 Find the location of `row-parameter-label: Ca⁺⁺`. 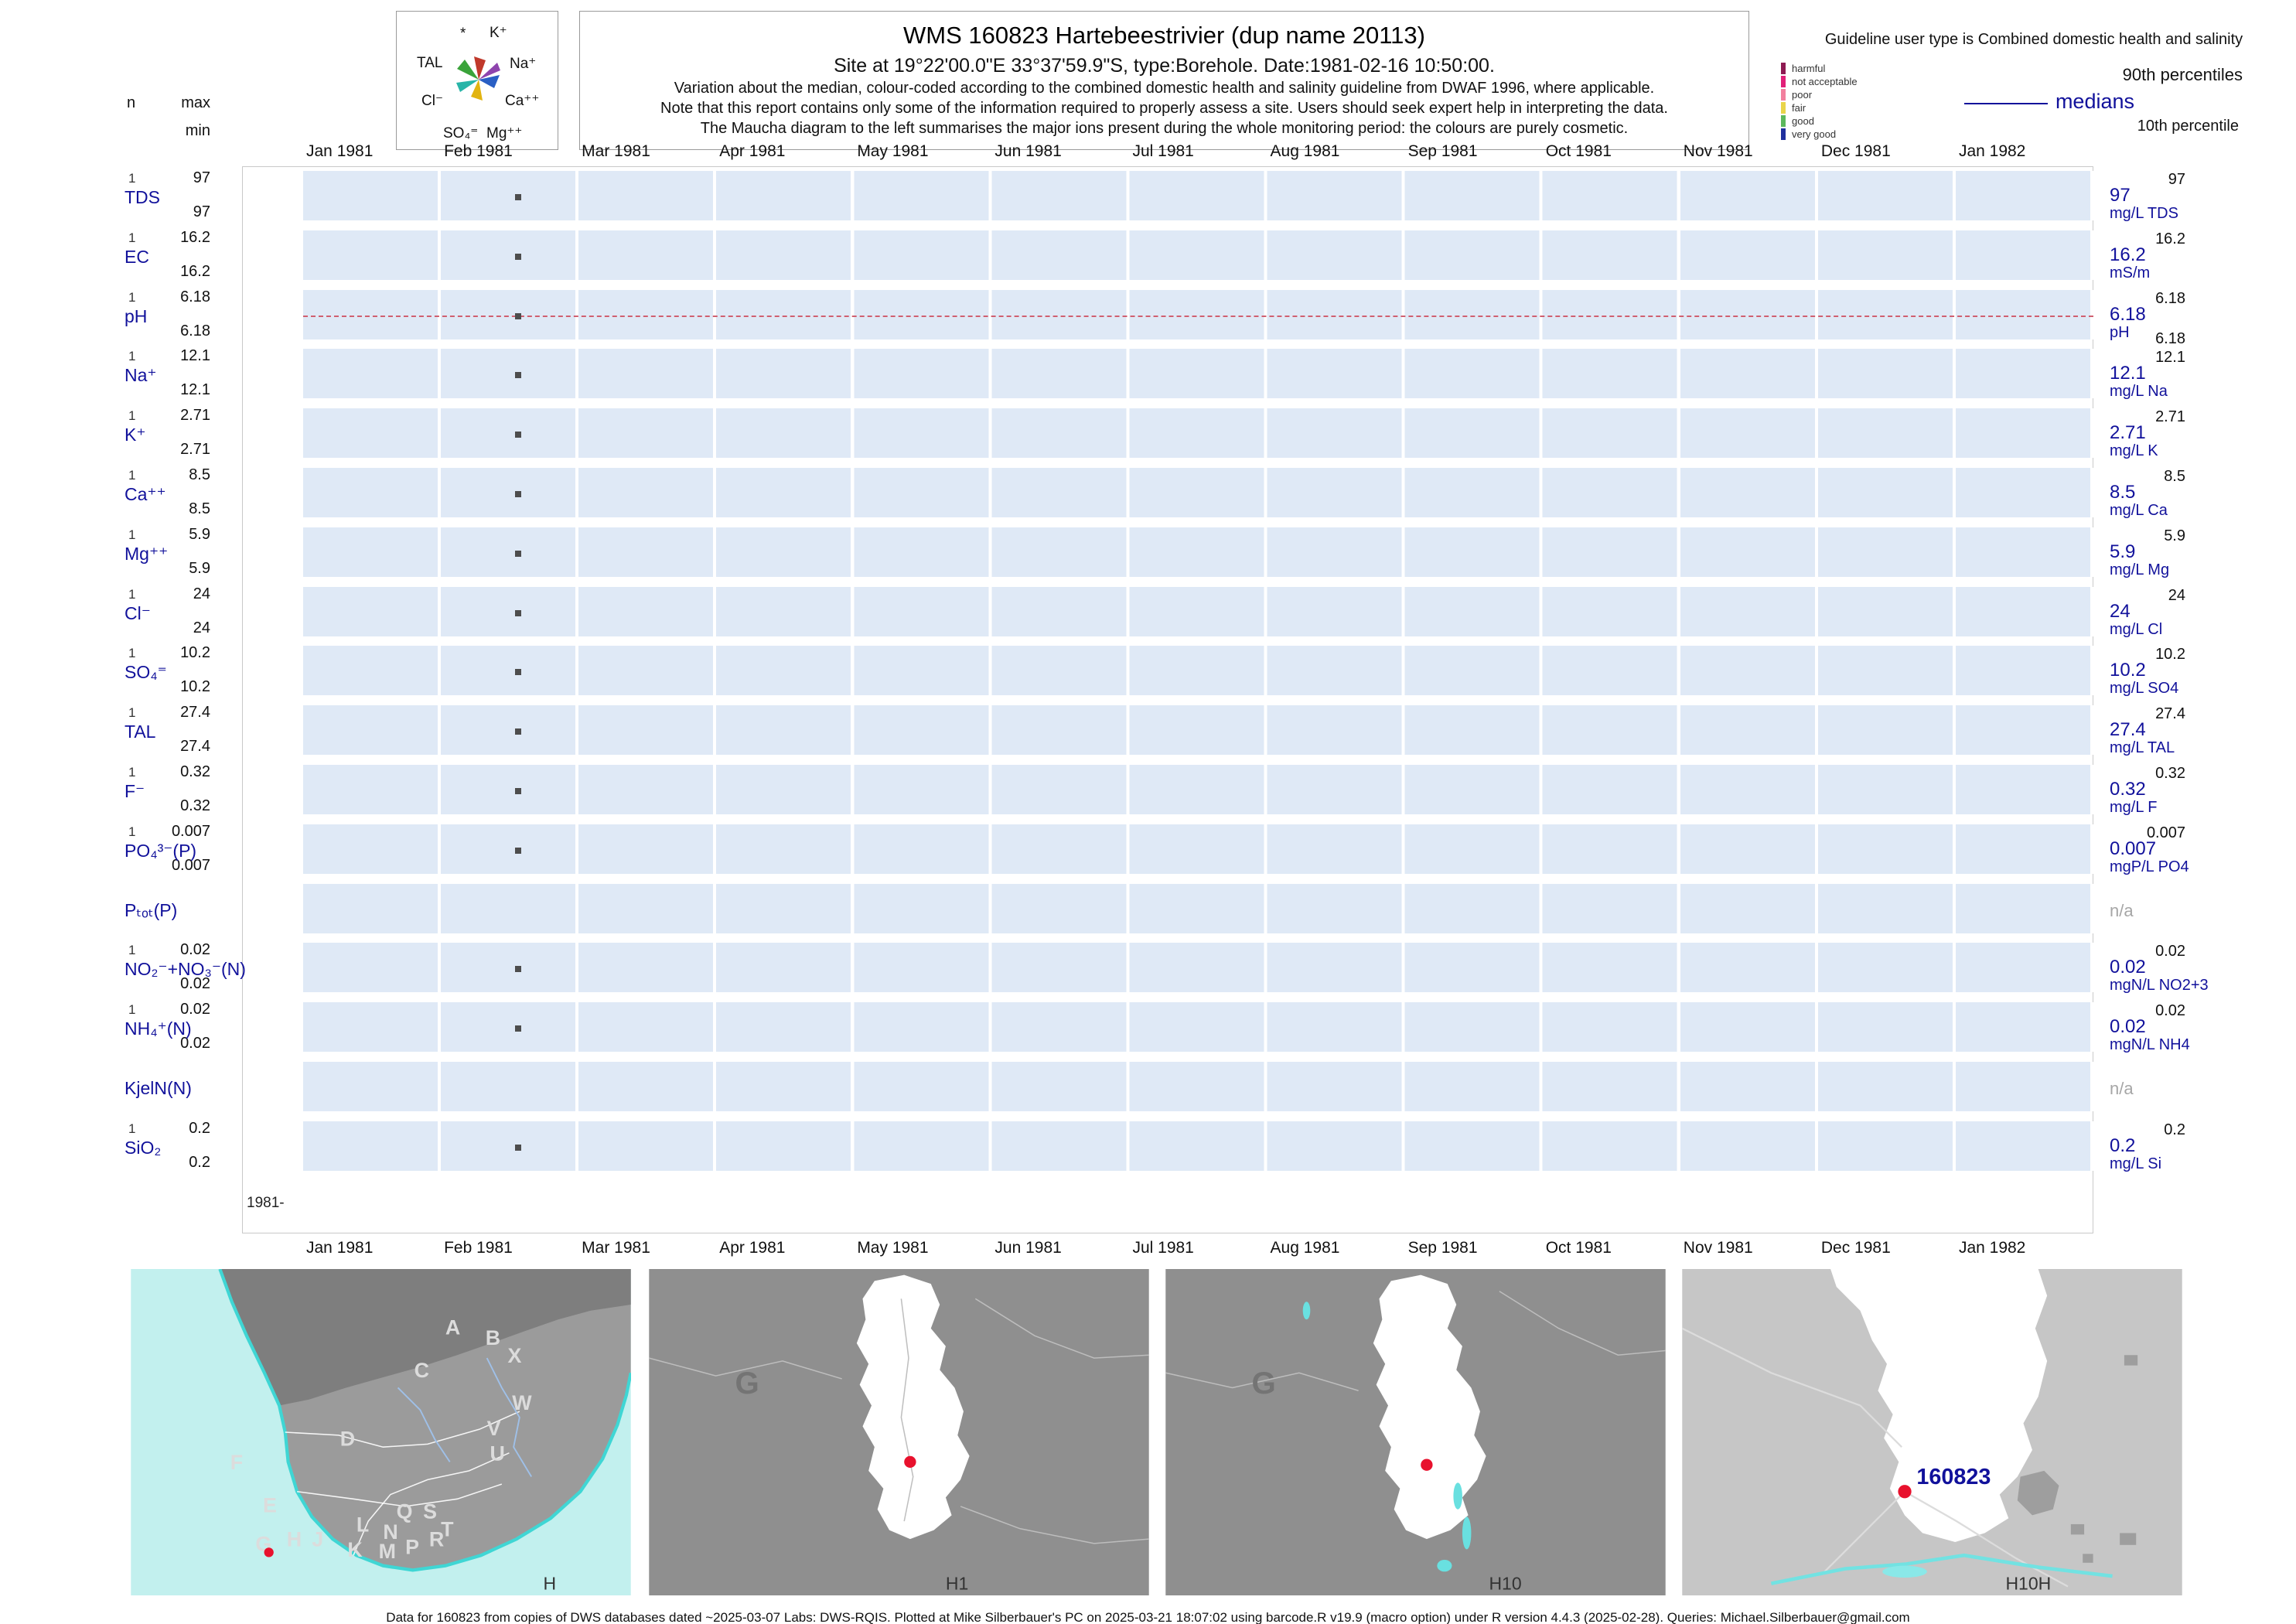

row-parameter-label: Ca⁺⁺ is located at coordinates (145, 494).